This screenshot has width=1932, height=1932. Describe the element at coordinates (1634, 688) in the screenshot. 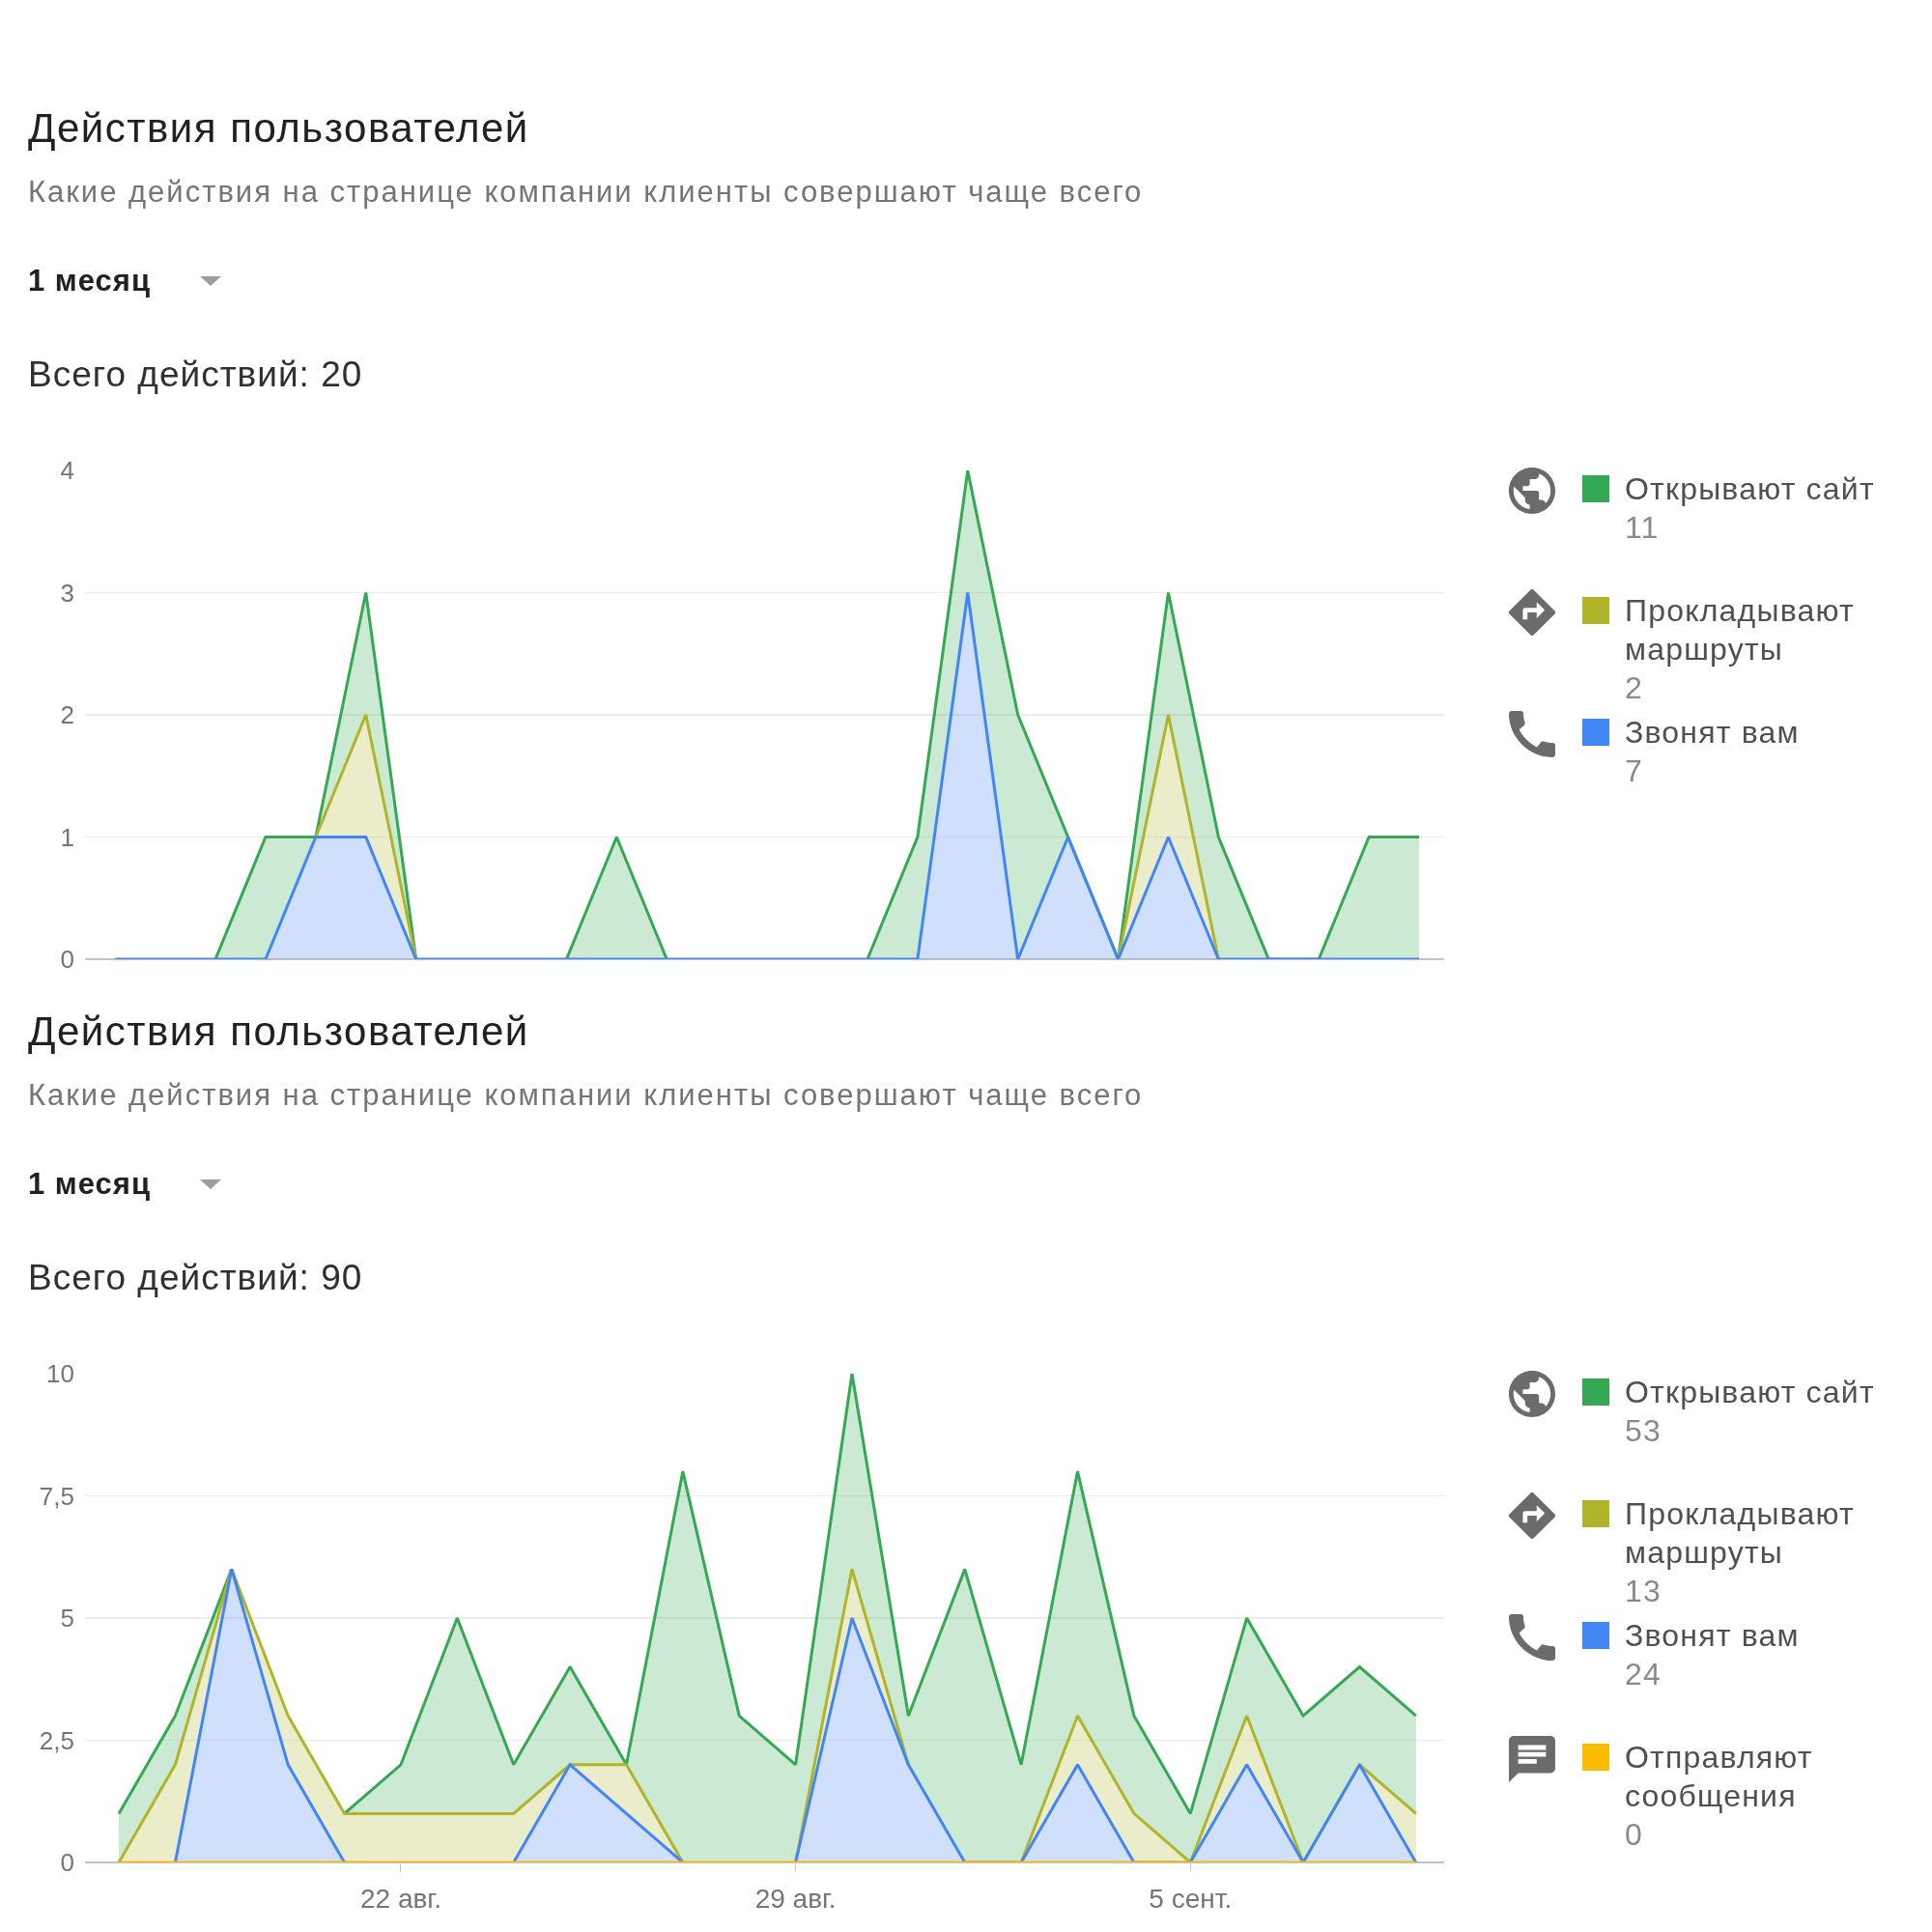

I see `text: 2` at that location.